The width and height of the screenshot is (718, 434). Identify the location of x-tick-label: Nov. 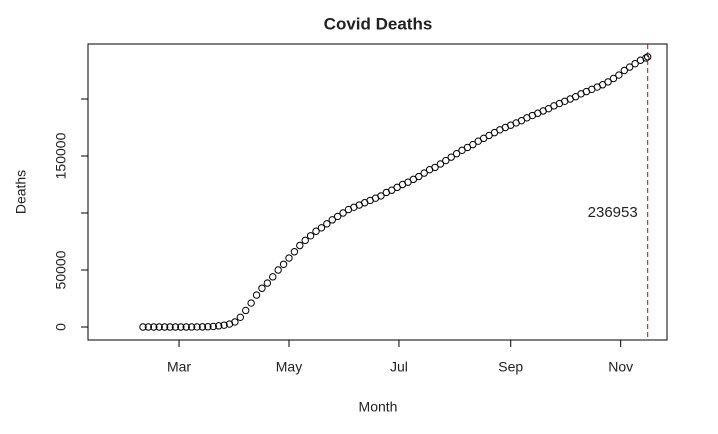
(620, 367).